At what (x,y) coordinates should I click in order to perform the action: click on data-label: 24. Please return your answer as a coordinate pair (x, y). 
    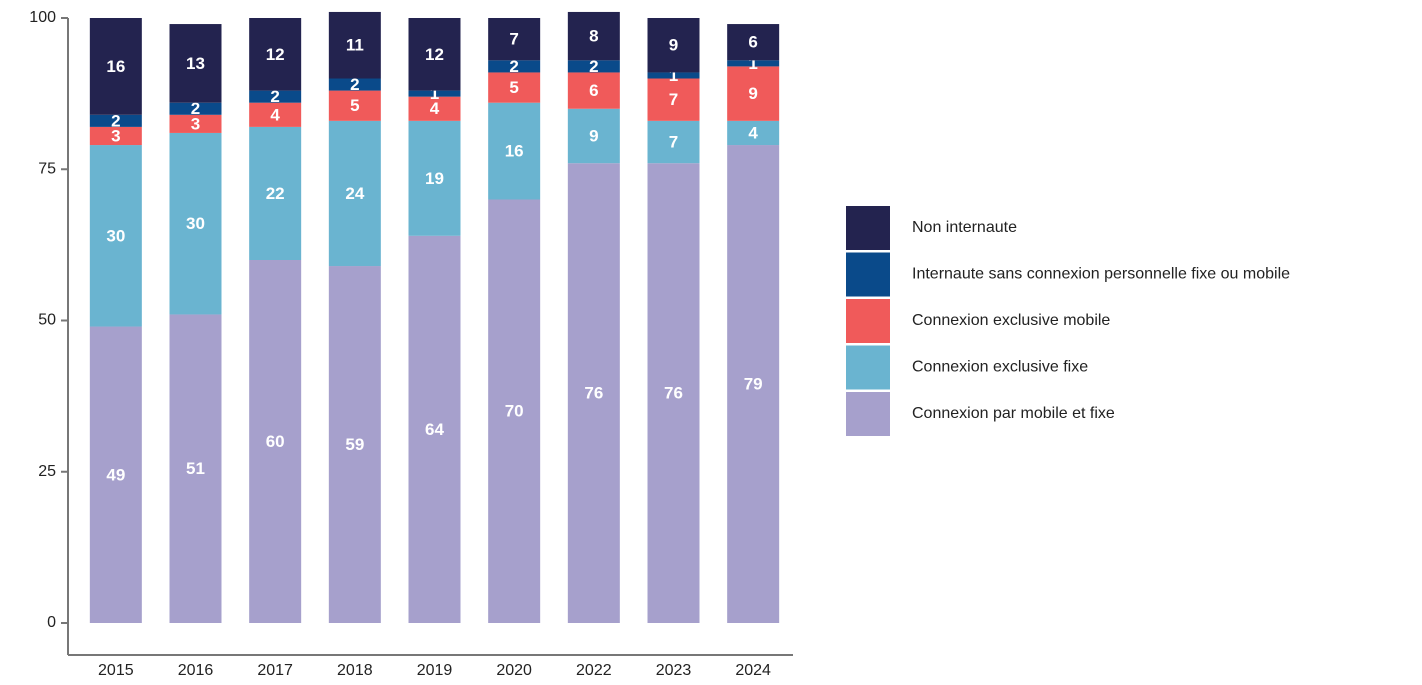
    Looking at the image, I should click on (354, 193).